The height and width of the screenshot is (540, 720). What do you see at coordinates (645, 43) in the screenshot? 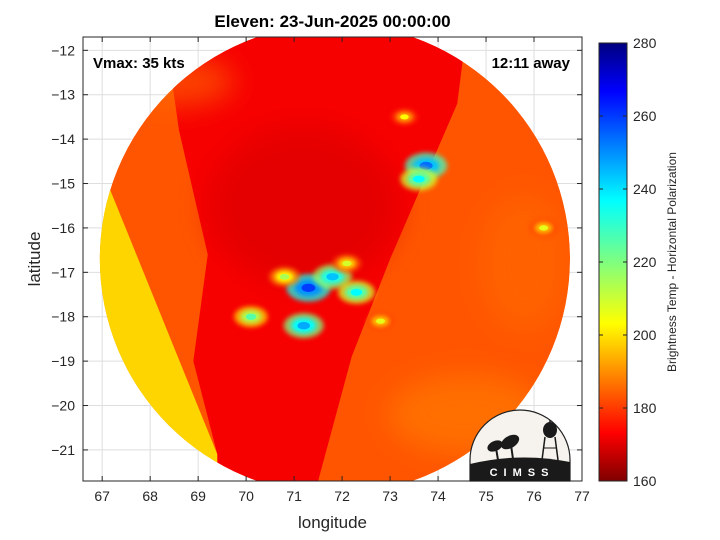
I see `colorbar-tick-label: 280` at bounding box center [645, 43].